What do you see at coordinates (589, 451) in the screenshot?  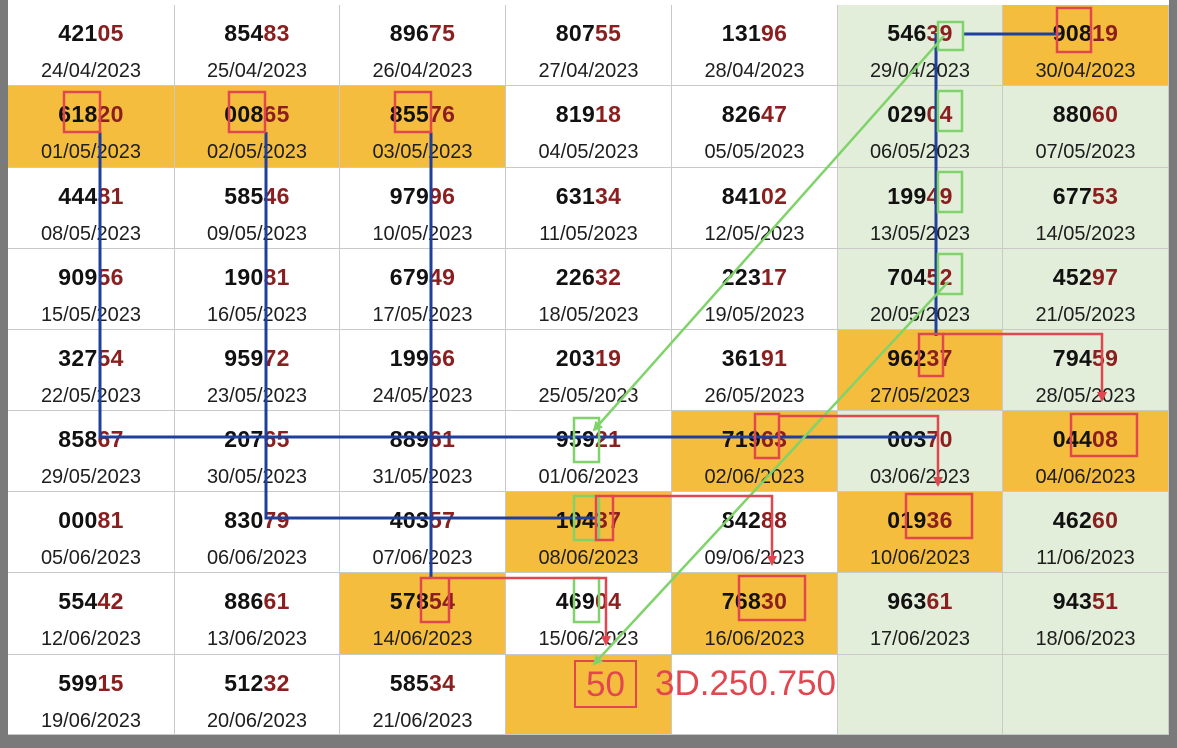 I see `result-cell: 95921 01/06/2023` at bounding box center [589, 451].